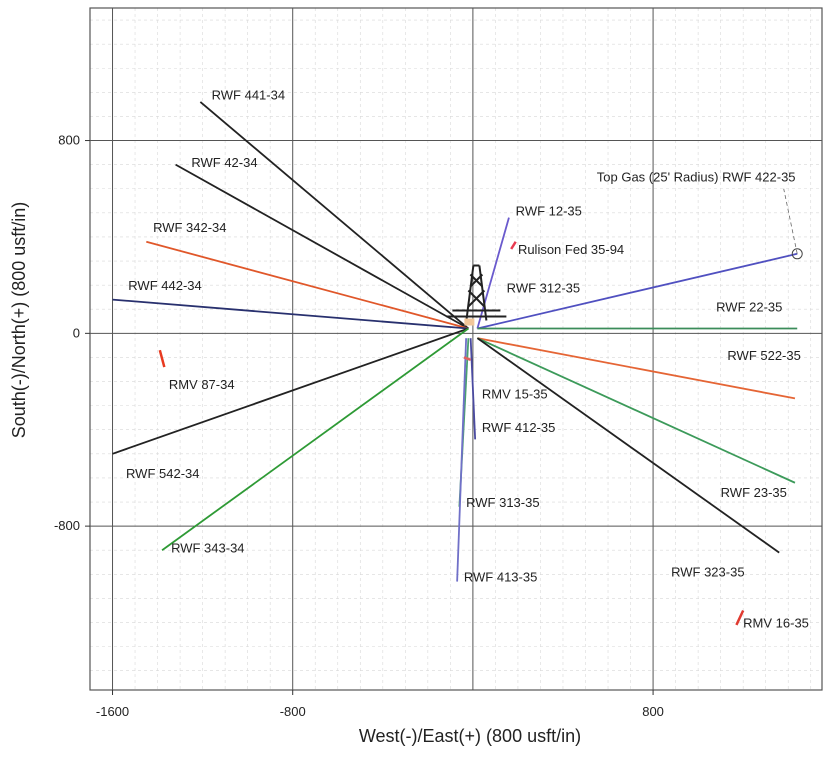  Describe the element at coordinates (518, 427) in the screenshot. I see `well-label-rwf-412-35: RWF 412-35` at that location.